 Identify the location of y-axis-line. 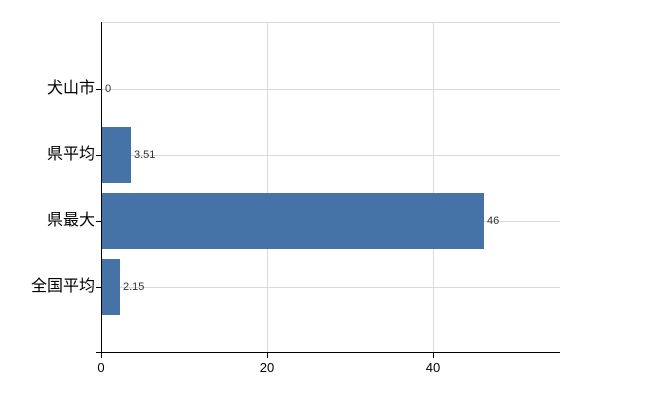
(101, 187).